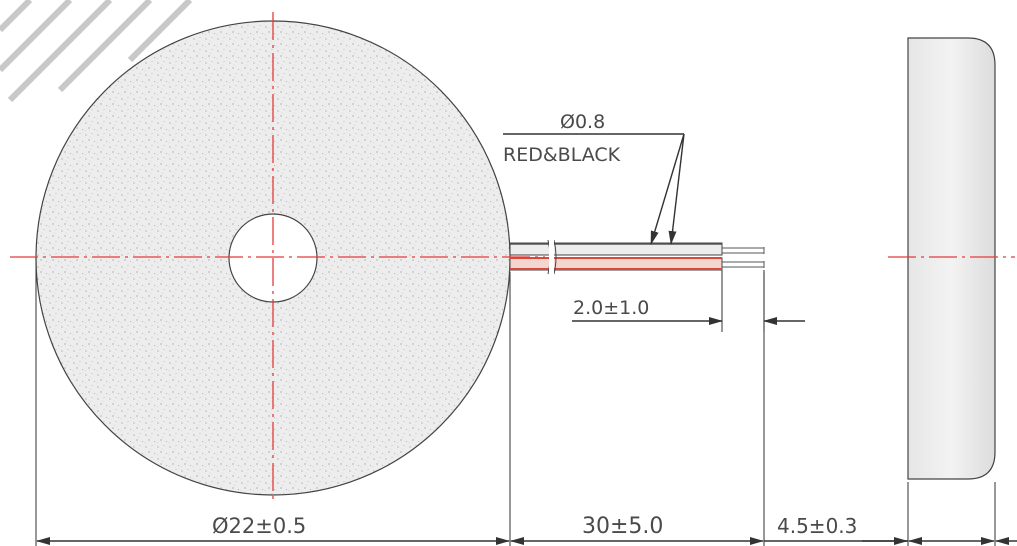  I want to click on wire-spec-callout: Ø0.8 RED&BLACK, so click(594, 178).